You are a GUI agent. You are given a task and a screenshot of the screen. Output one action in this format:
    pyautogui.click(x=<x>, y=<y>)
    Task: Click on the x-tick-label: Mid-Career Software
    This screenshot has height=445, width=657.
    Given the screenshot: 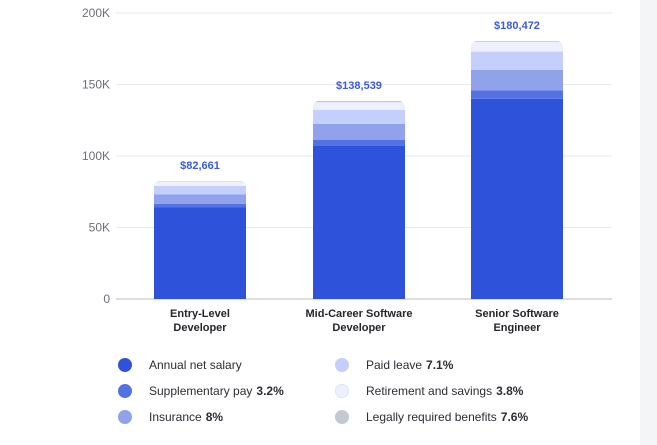 What is the action you would take?
    pyautogui.click(x=359, y=314)
    